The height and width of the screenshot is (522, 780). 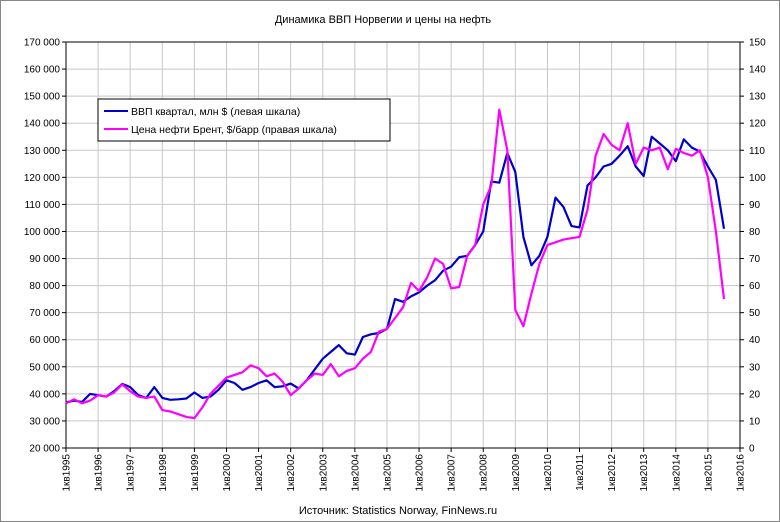 I want to click on y-left-tick-label: 20 000, so click(x=44, y=449).